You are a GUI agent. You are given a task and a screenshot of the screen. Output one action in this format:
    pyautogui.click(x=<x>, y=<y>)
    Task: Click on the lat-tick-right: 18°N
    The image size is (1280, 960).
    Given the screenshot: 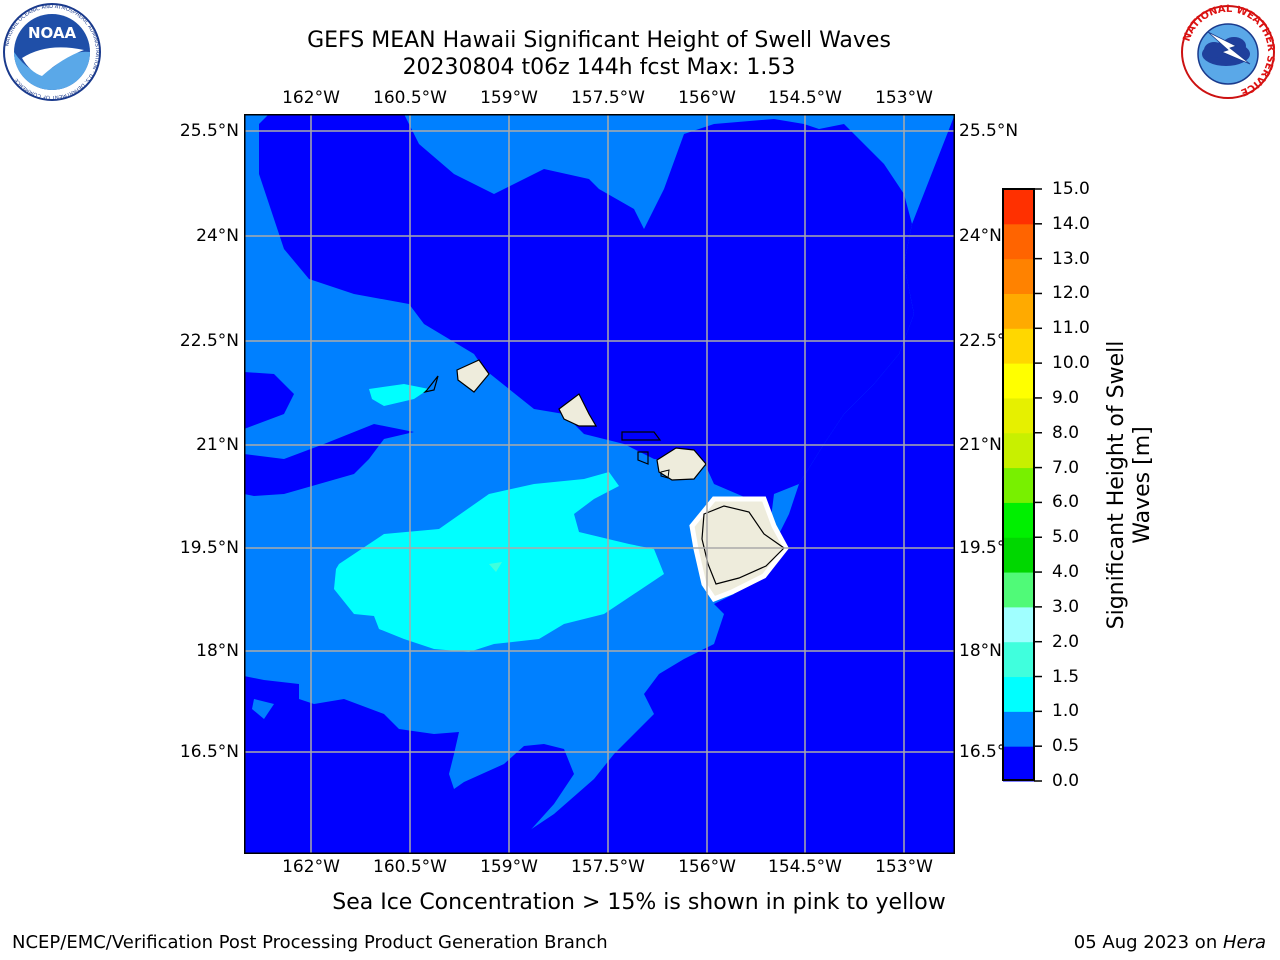 What is the action you would take?
    pyautogui.click(x=980, y=651)
    